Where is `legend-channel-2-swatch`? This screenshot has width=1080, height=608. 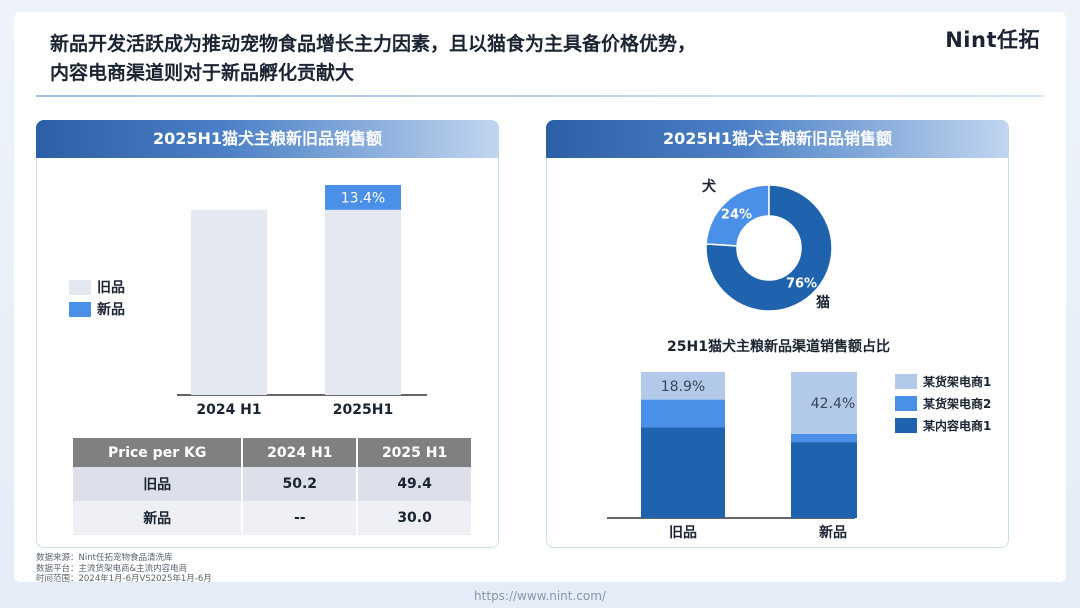 legend-channel-2-swatch is located at coordinates (906, 403).